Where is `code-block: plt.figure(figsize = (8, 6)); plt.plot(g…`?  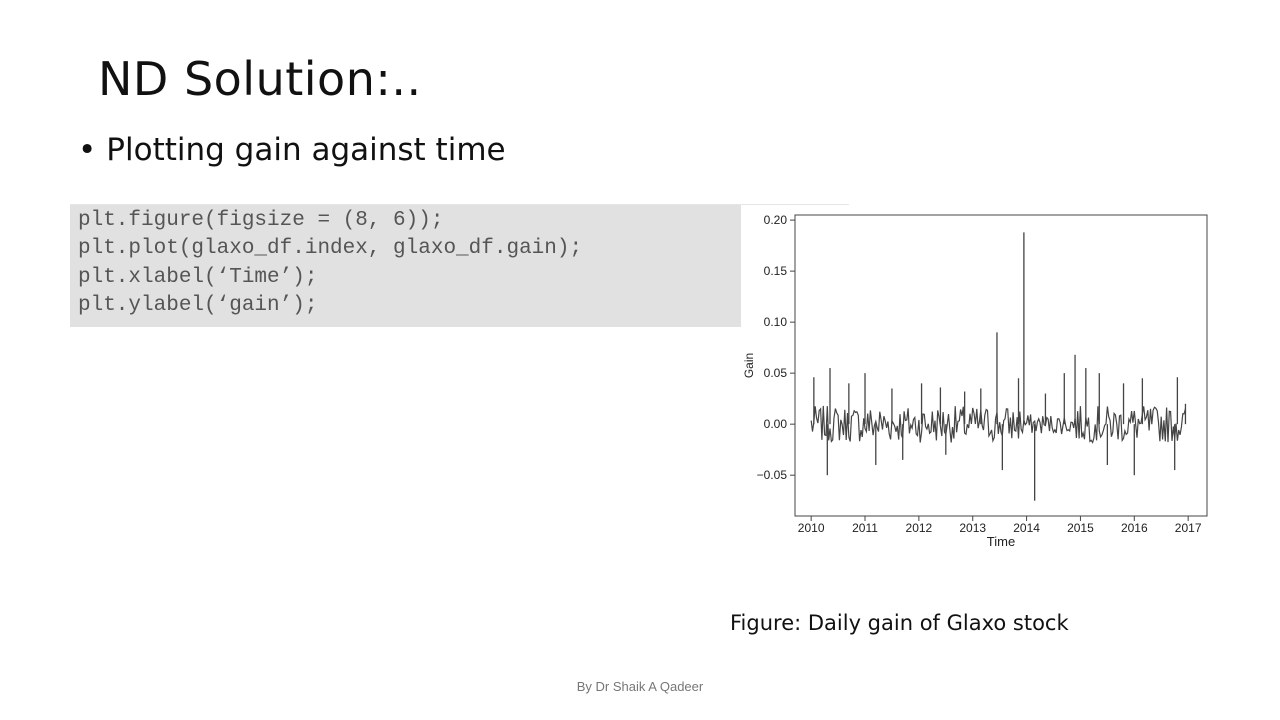
code-block: plt.figure(figsize = (8, 6)); plt.plot(g… is located at coordinates (405, 266).